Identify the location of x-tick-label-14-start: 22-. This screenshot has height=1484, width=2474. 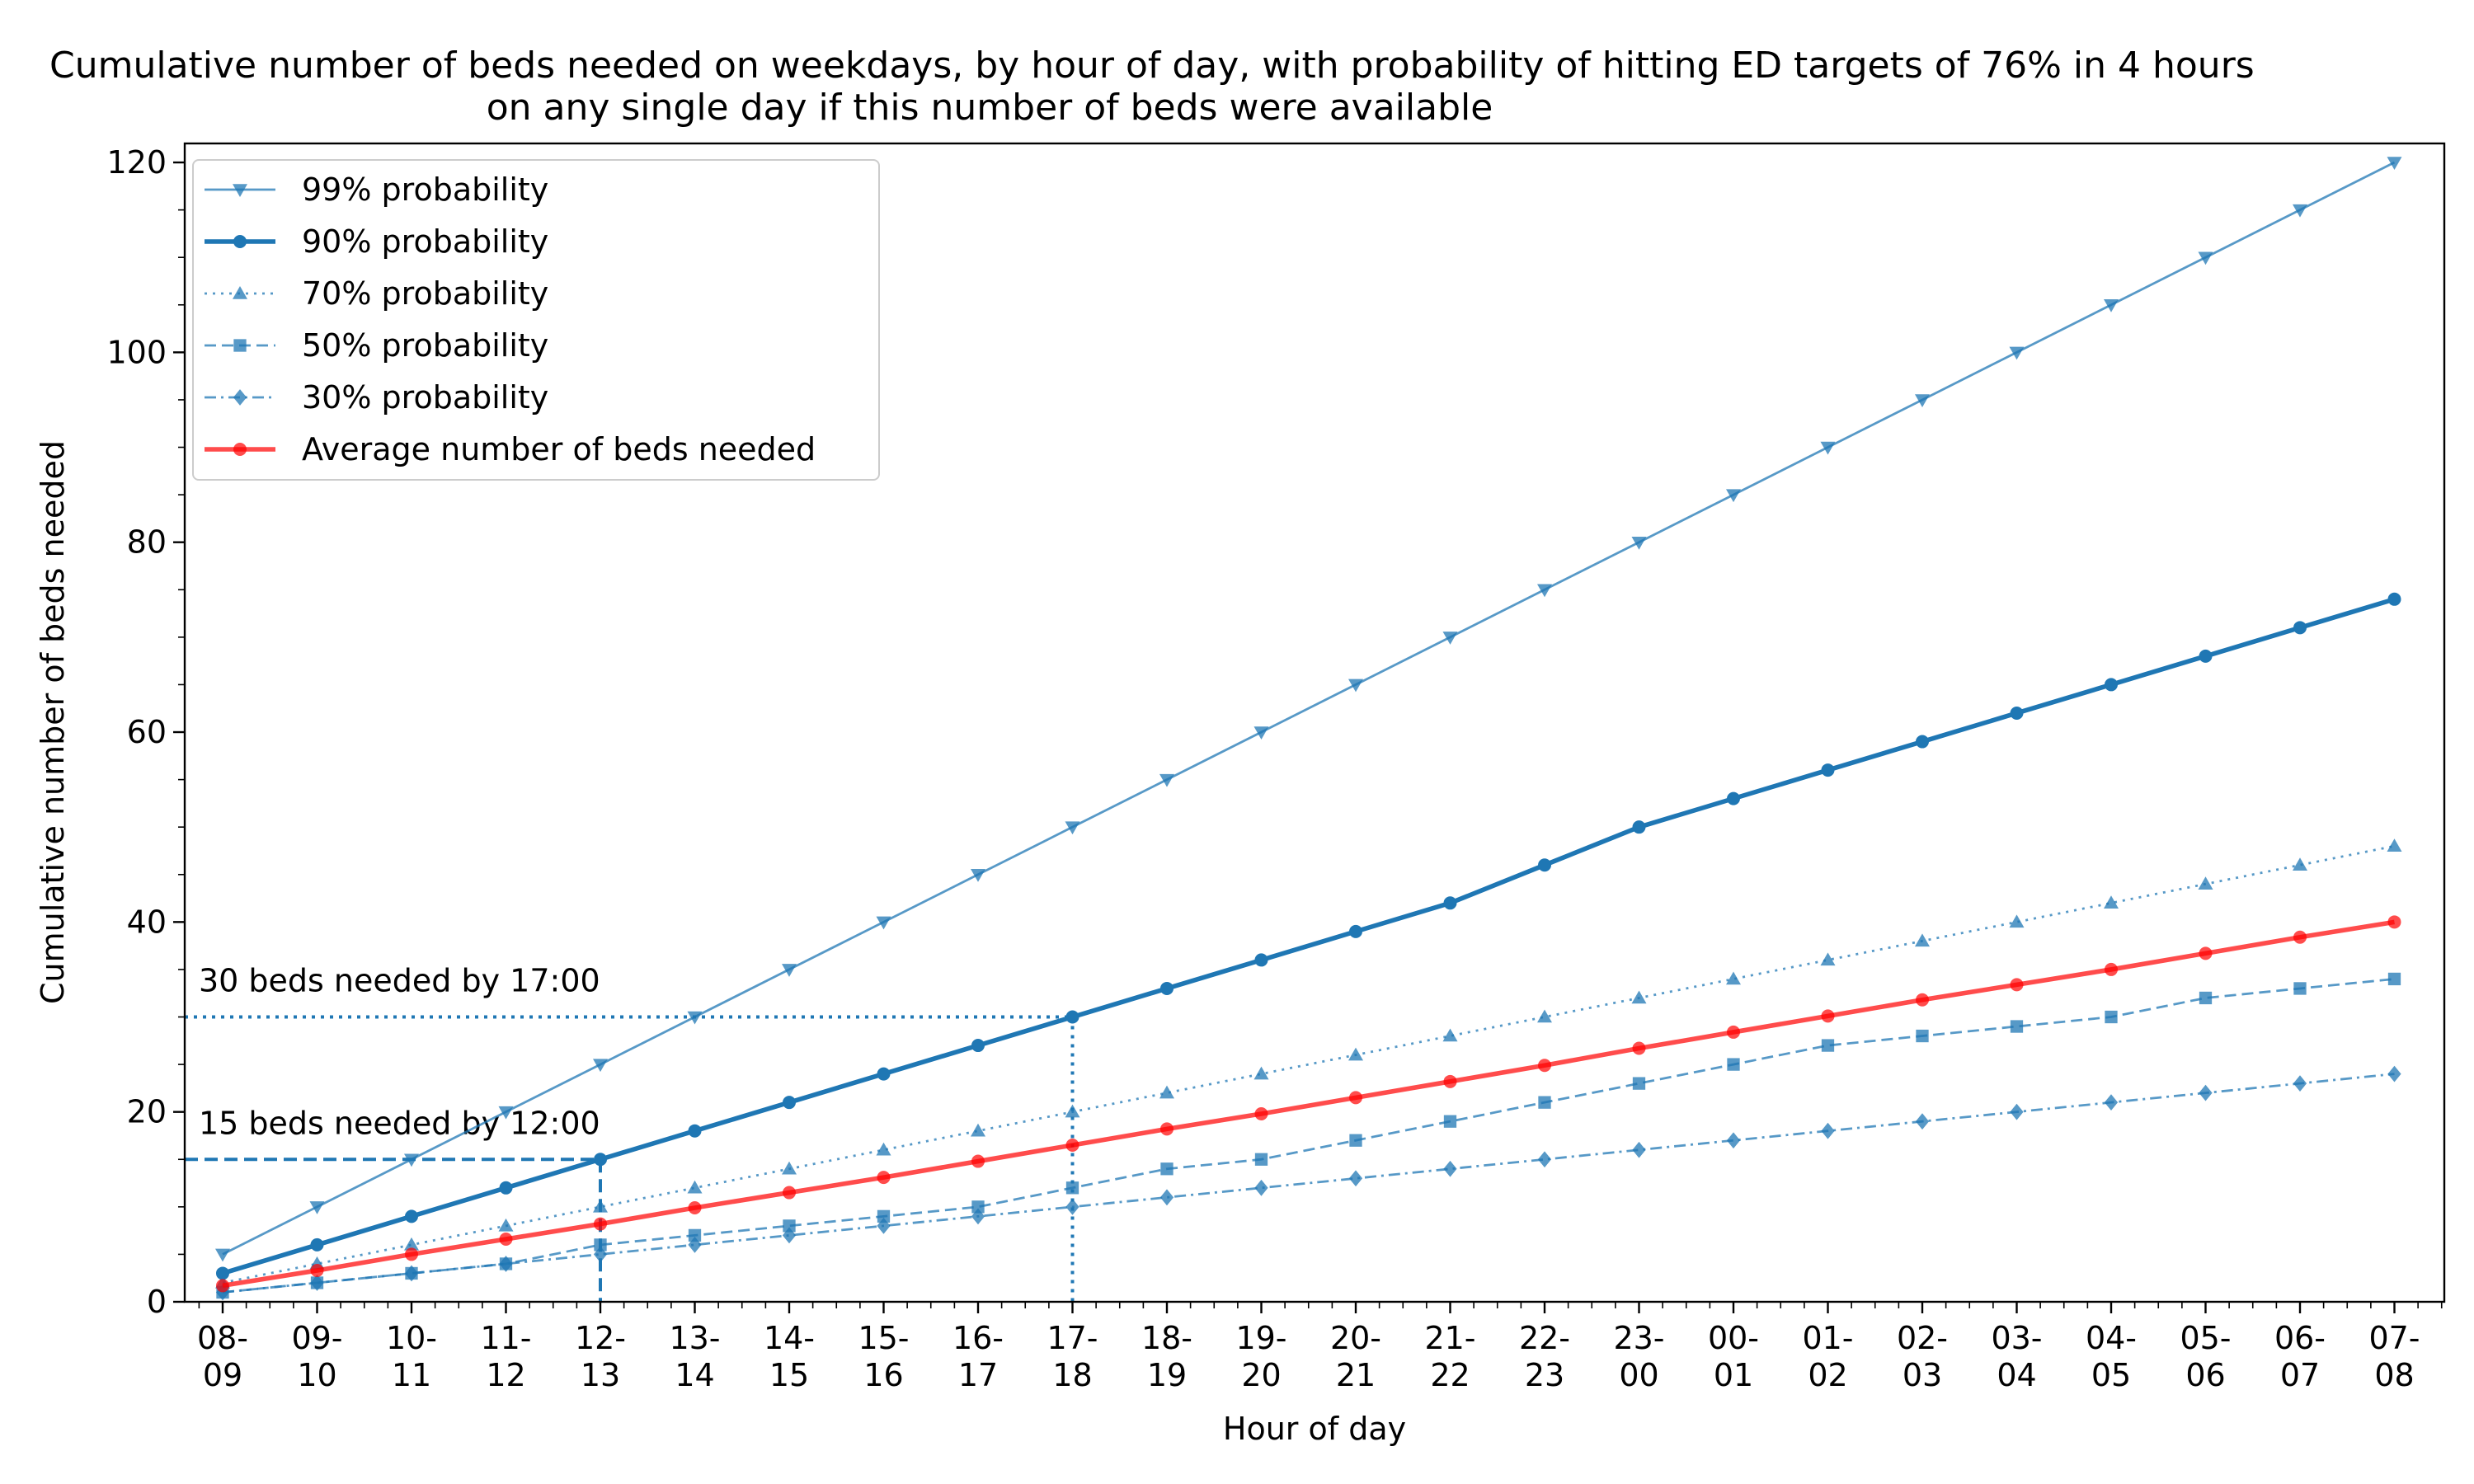
(1544, 1338).